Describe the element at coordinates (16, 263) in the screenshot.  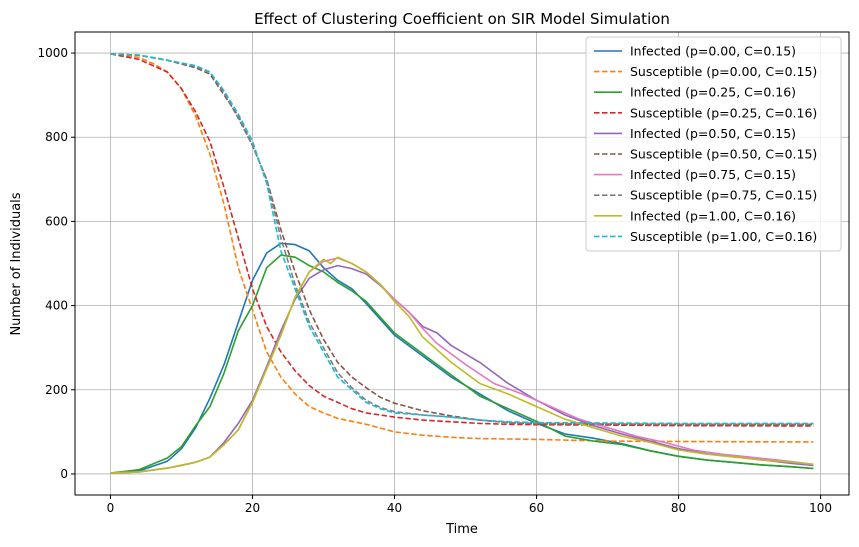
I see `y-axis-label: Number of Individuals` at that location.